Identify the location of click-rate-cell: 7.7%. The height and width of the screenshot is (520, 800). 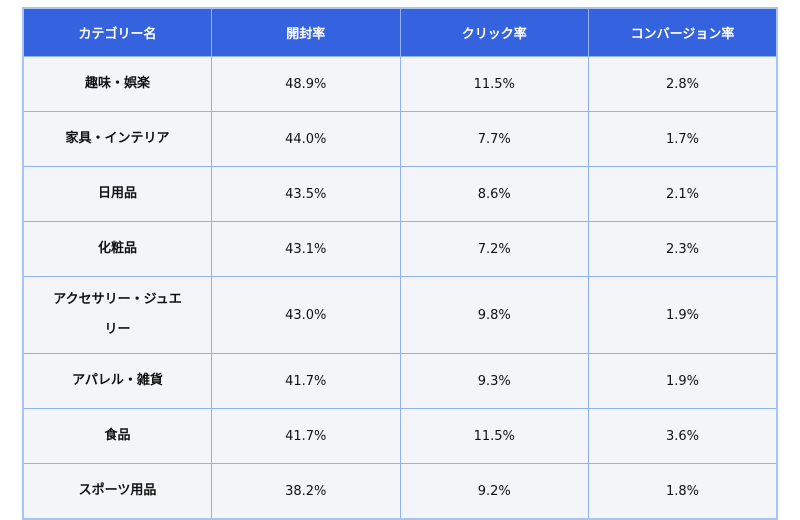
(494, 139).